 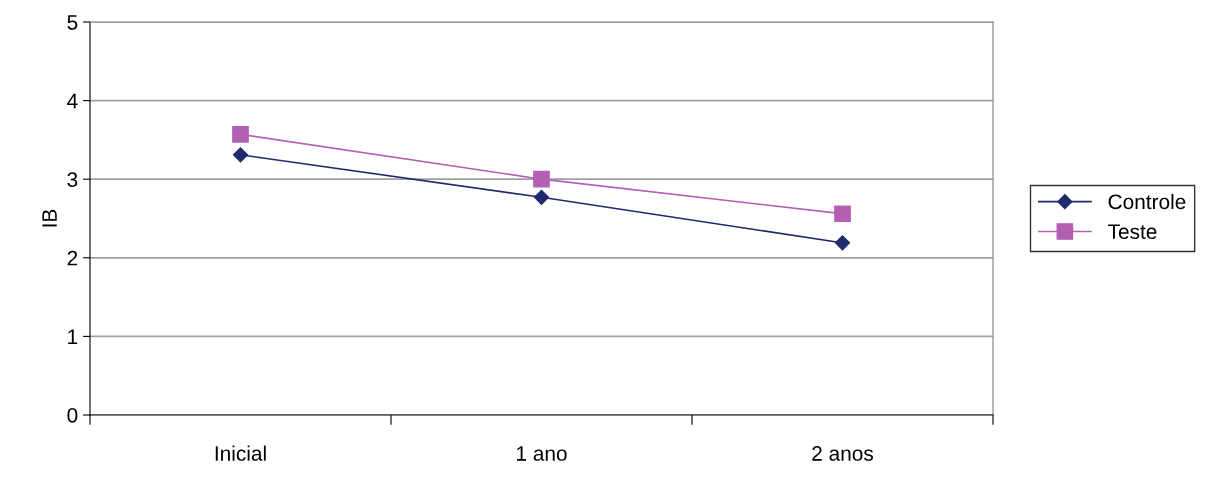 What do you see at coordinates (542, 453) in the screenshot?
I see `x-tick-label: 1 ano` at bounding box center [542, 453].